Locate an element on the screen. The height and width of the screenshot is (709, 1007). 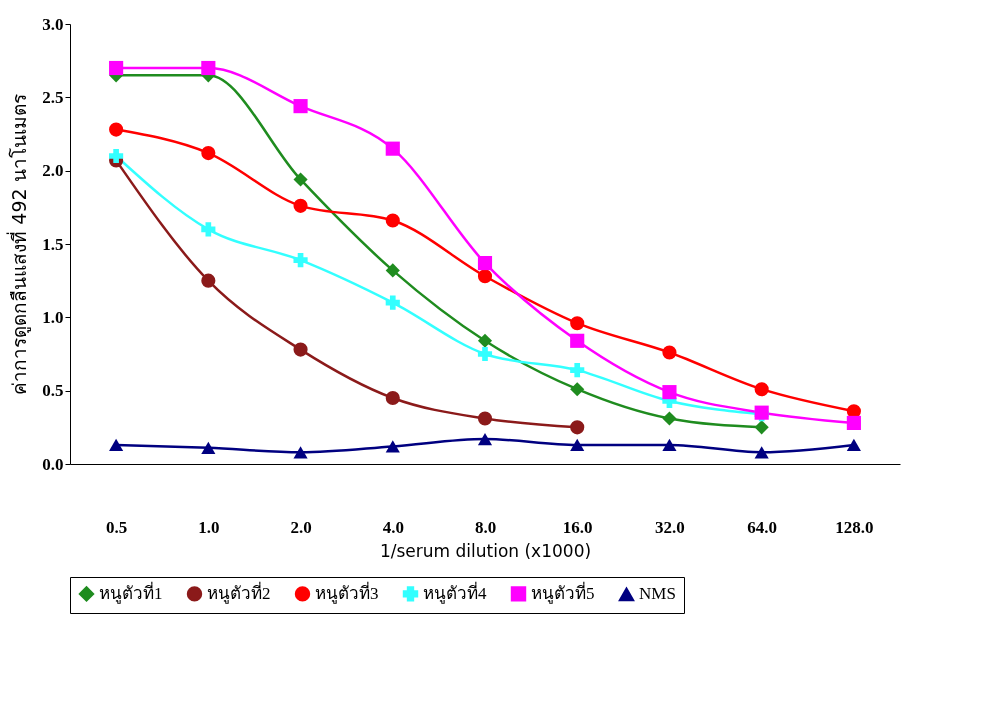
legend-label: หนูตัวที่3 is located at coordinates (347, 592).